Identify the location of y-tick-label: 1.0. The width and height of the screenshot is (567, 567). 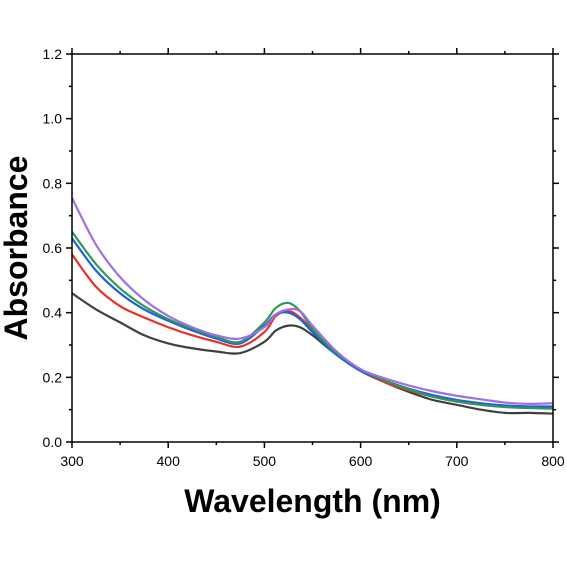
(53, 119).